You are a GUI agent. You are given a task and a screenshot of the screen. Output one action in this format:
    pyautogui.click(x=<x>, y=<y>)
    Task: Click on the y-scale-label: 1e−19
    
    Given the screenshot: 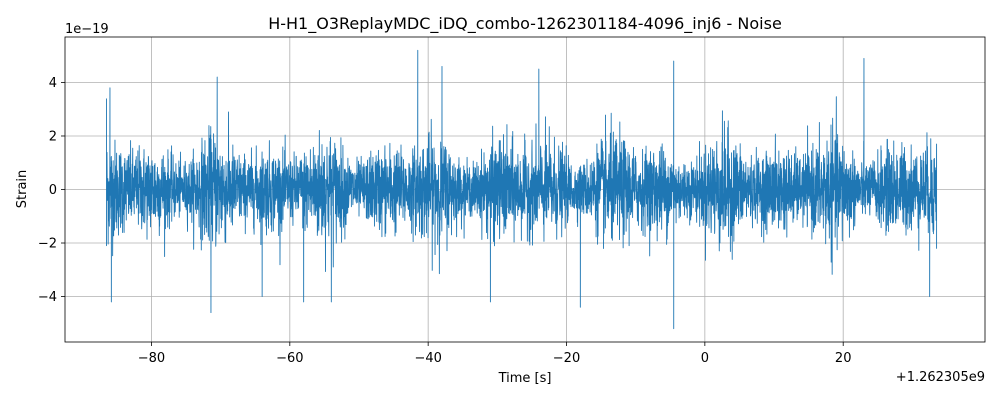 What is the action you would take?
    pyautogui.click(x=87, y=29)
    